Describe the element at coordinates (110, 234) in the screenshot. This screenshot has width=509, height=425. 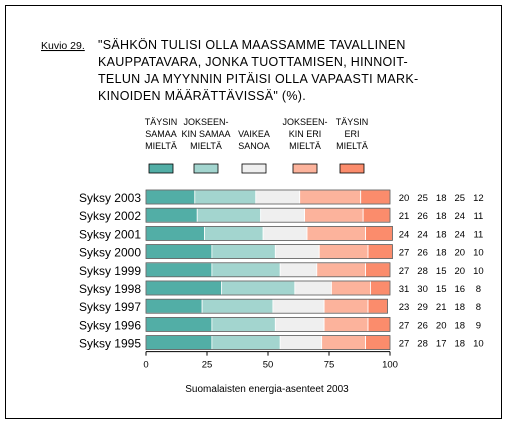
I see `category-label: Syksy 2001` at that location.